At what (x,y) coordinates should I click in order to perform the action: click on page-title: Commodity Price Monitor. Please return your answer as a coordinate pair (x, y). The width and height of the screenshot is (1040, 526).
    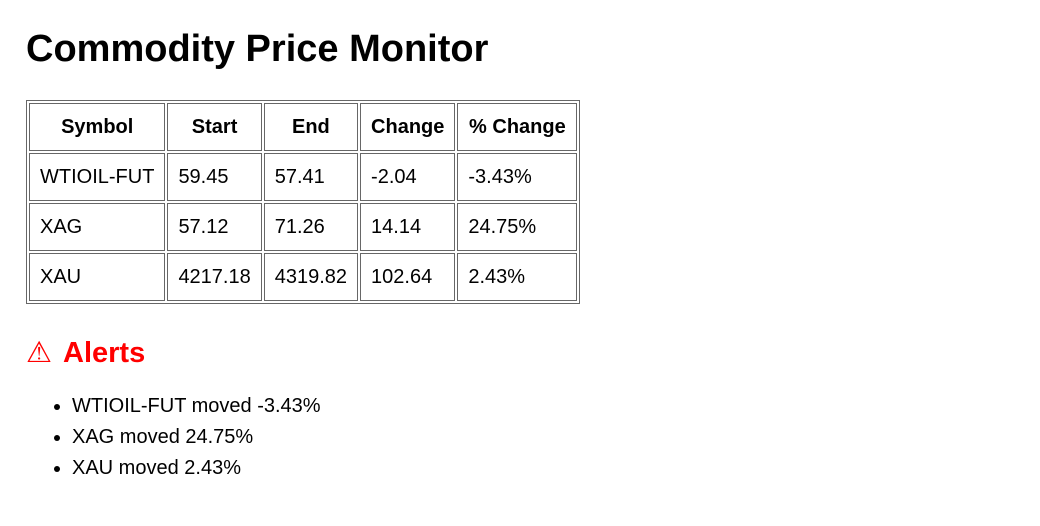
    Looking at the image, I should click on (257, 49).